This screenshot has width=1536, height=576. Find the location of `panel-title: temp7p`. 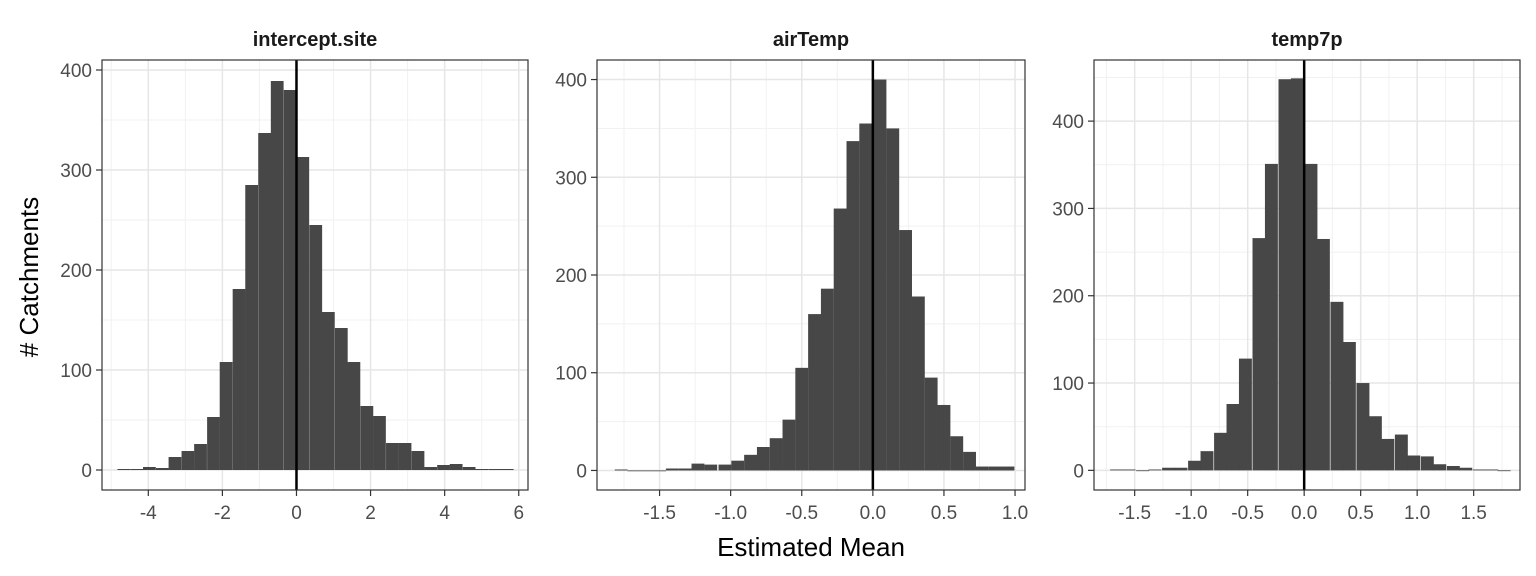

panel-title: temp7p is located at coordinates (1306, 40).